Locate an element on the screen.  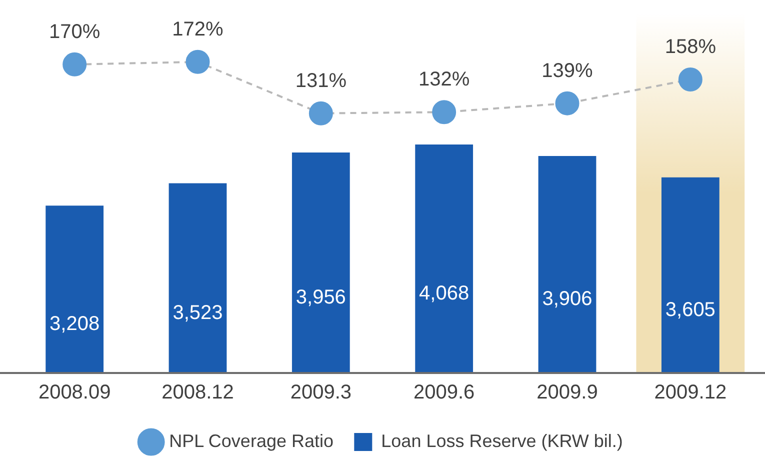
legend-label: Loan Loss Reserve (KRW bil.) is located at coordinates (502, 440).